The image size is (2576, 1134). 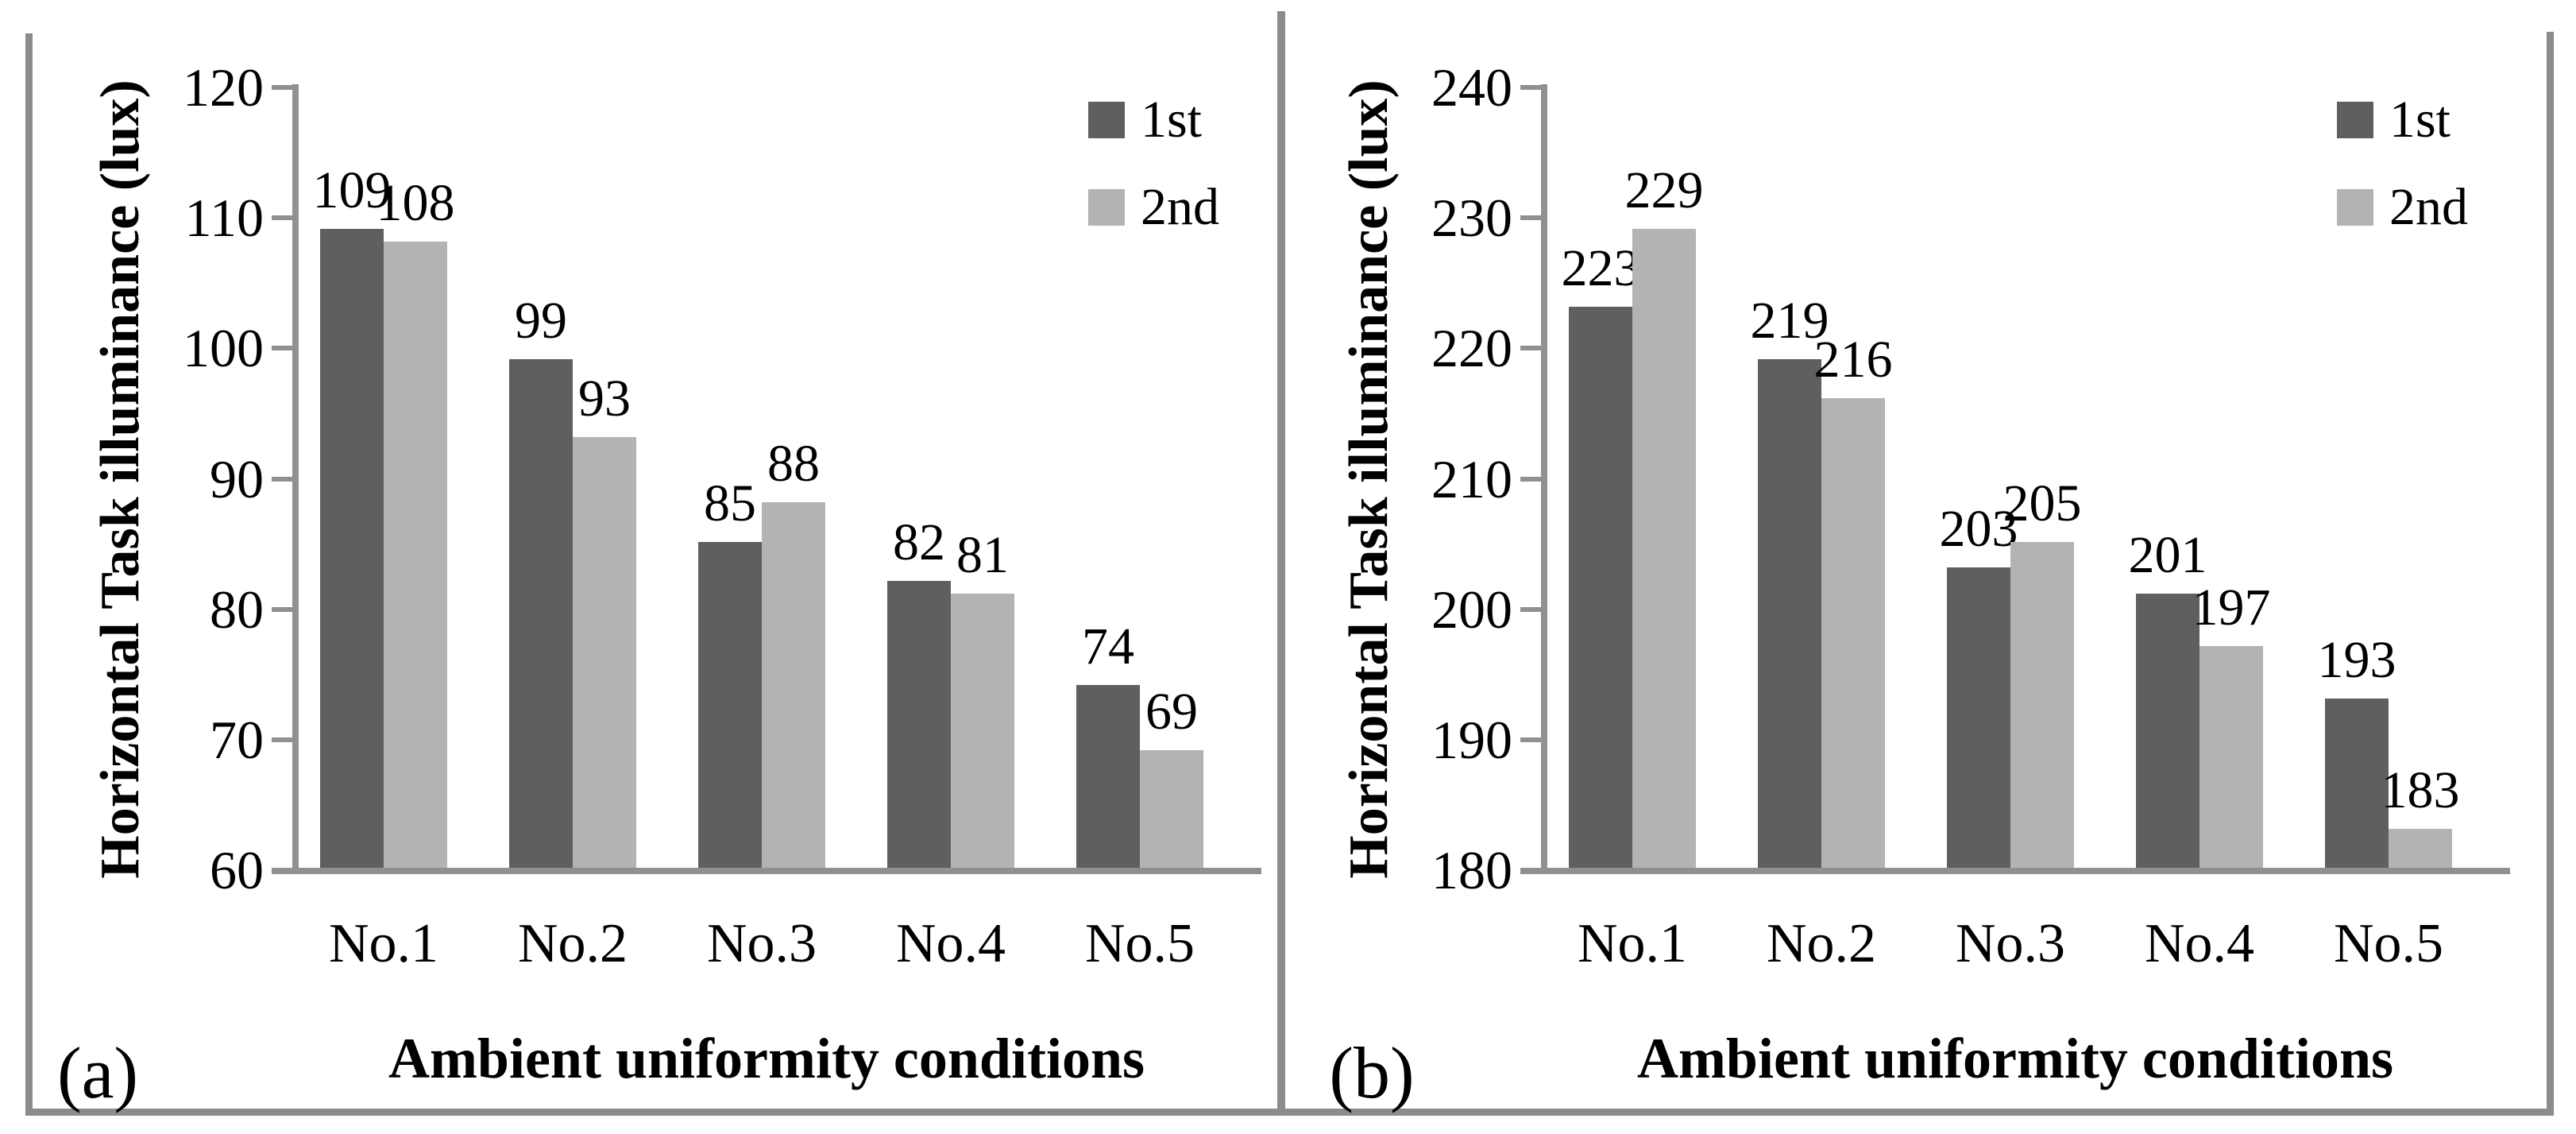 What do you see at coordinates (982, 555) in the screenshot?
I see `bar-value-label: 81` at bounding box center [982, 555].